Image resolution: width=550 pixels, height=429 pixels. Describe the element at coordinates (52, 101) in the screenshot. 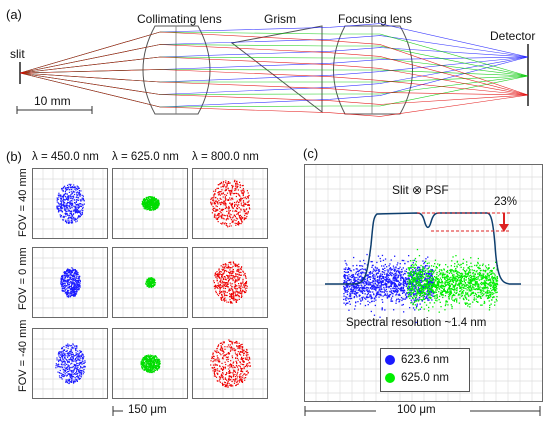

I see `scale-bar-a-label: 10 mm` at that location.